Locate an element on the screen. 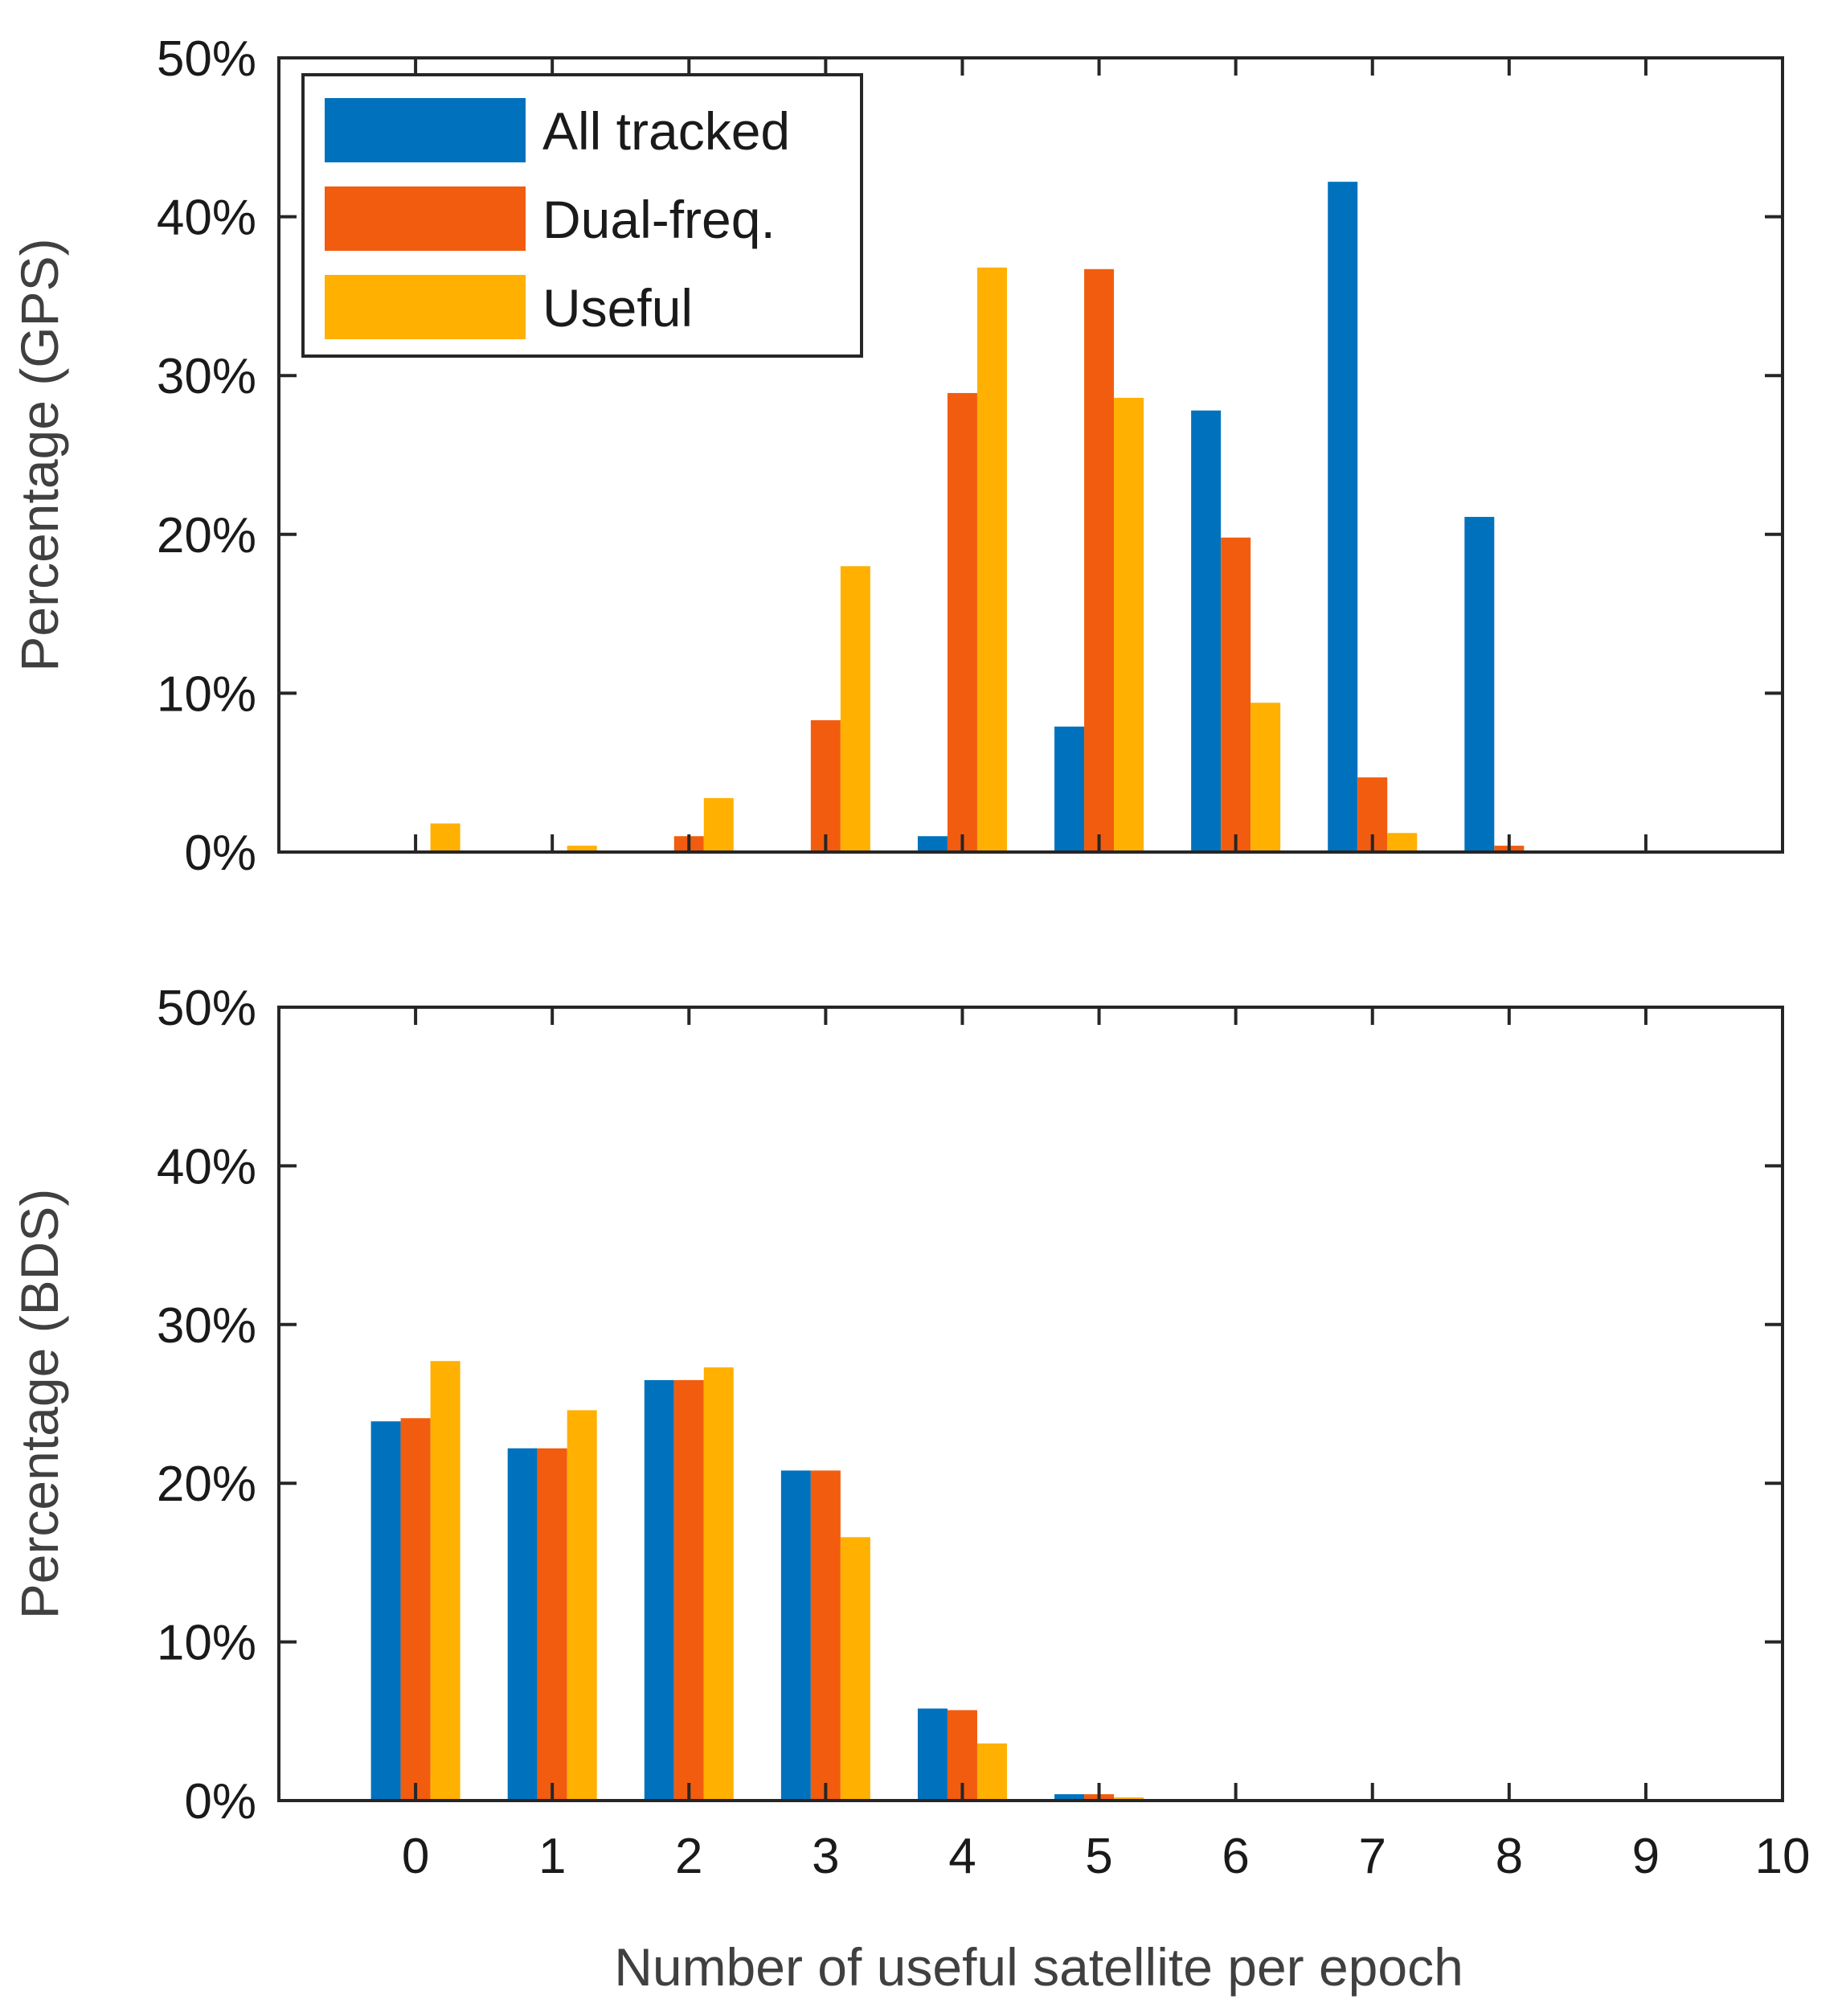 Image resolution: width=1842 pixels, height=2016 pixels. x-tick-label: 1 is located at coordinates (552, 1856).